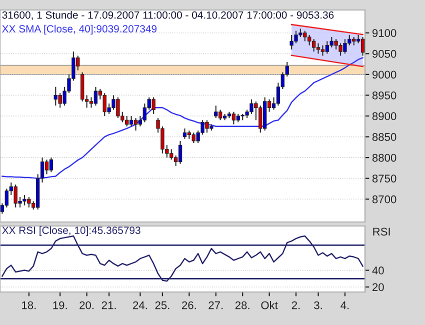  Describe the element at coordinates (109, 305) in the screenshot. I see `x-tick-label: 21.` at that location.